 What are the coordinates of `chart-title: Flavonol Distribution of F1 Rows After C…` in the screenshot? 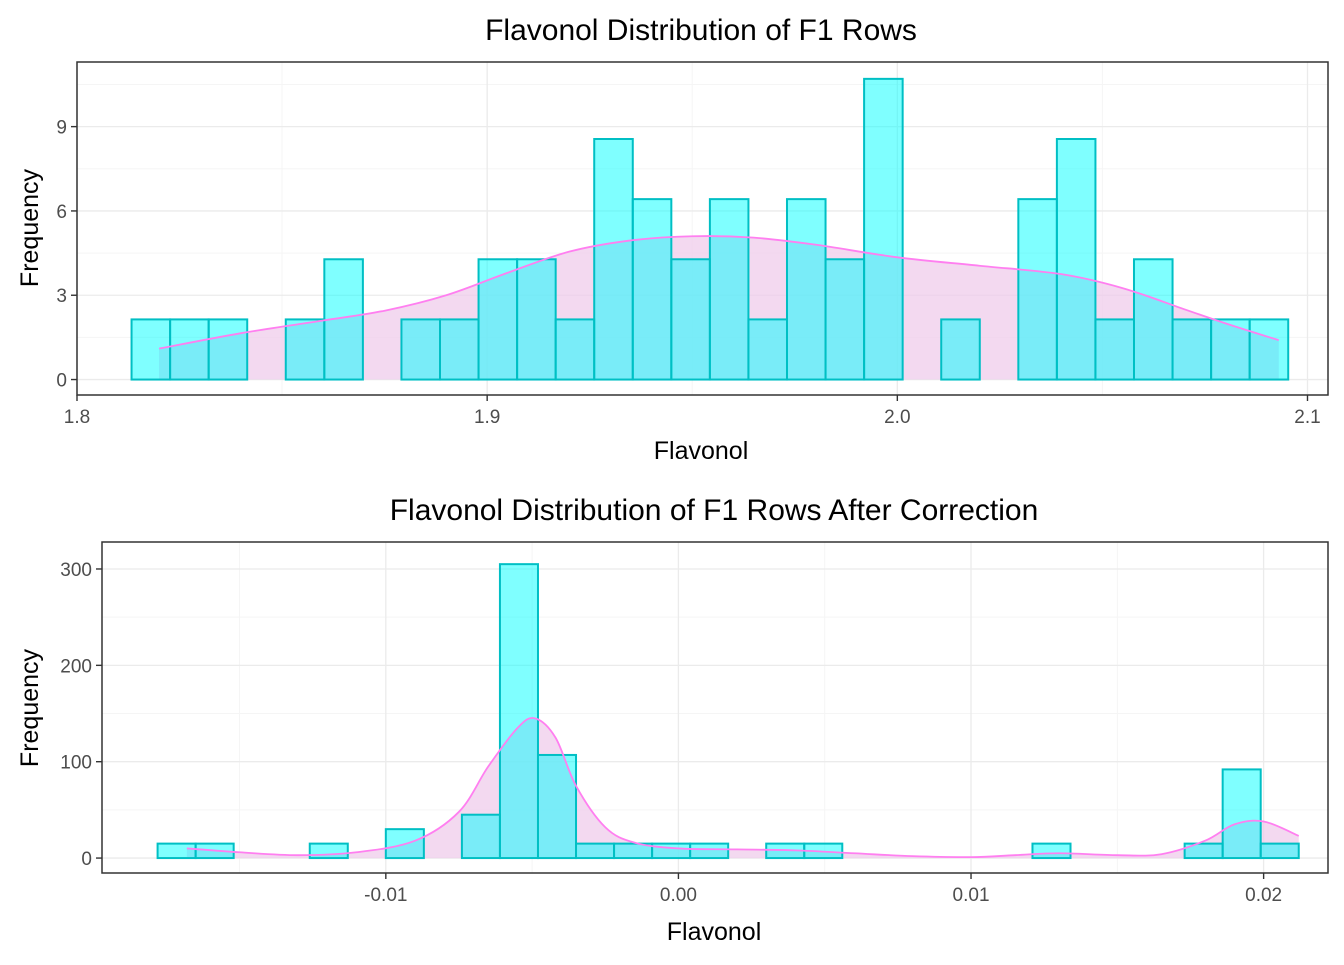 It's located at (714, 510).